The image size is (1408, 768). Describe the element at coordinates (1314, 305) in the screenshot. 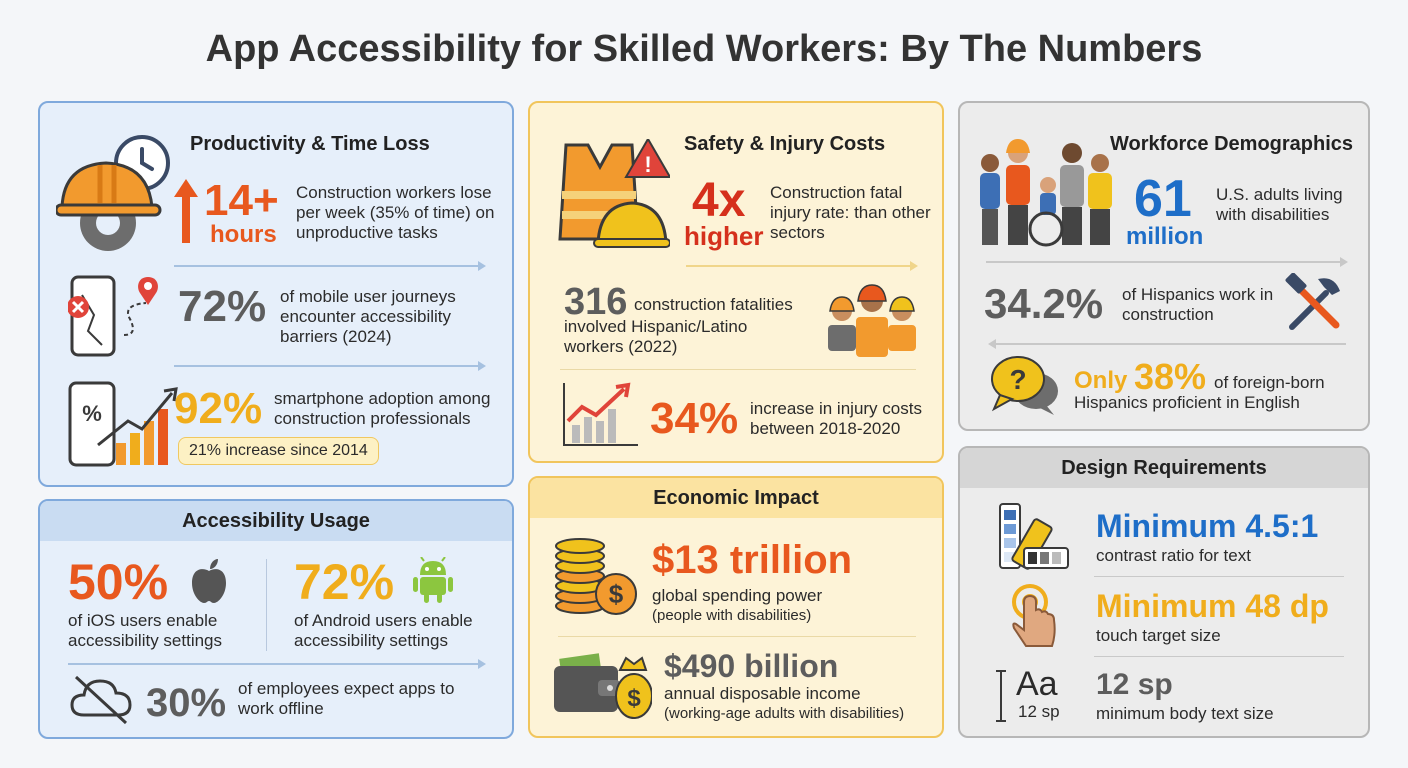

I see `hammer-wrench-icon` at that location.